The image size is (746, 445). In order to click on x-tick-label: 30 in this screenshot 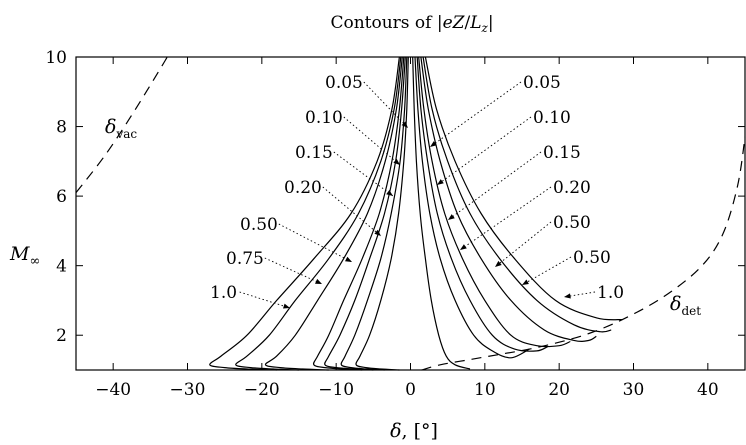, I will do `click(634, 390)`.